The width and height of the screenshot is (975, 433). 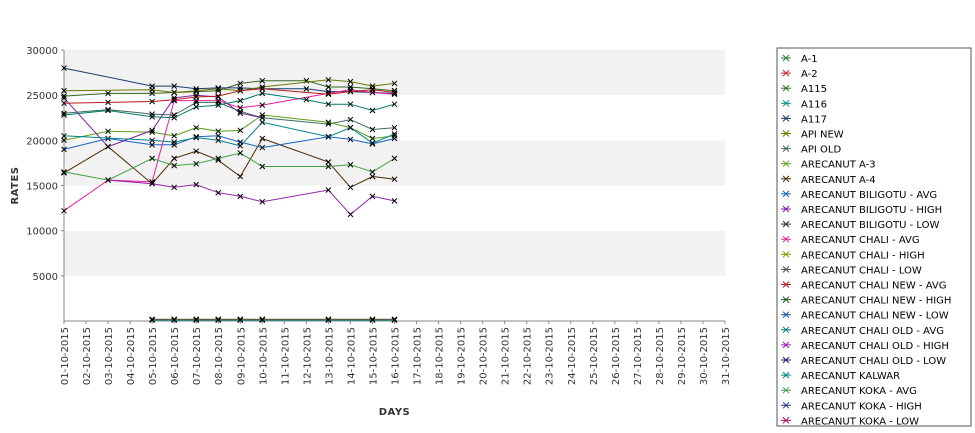 What do you see at coordinates (241, 356) in the screenshot?
I see `x-tick-label: 09-10-2015` at bounding box center [241, 356].